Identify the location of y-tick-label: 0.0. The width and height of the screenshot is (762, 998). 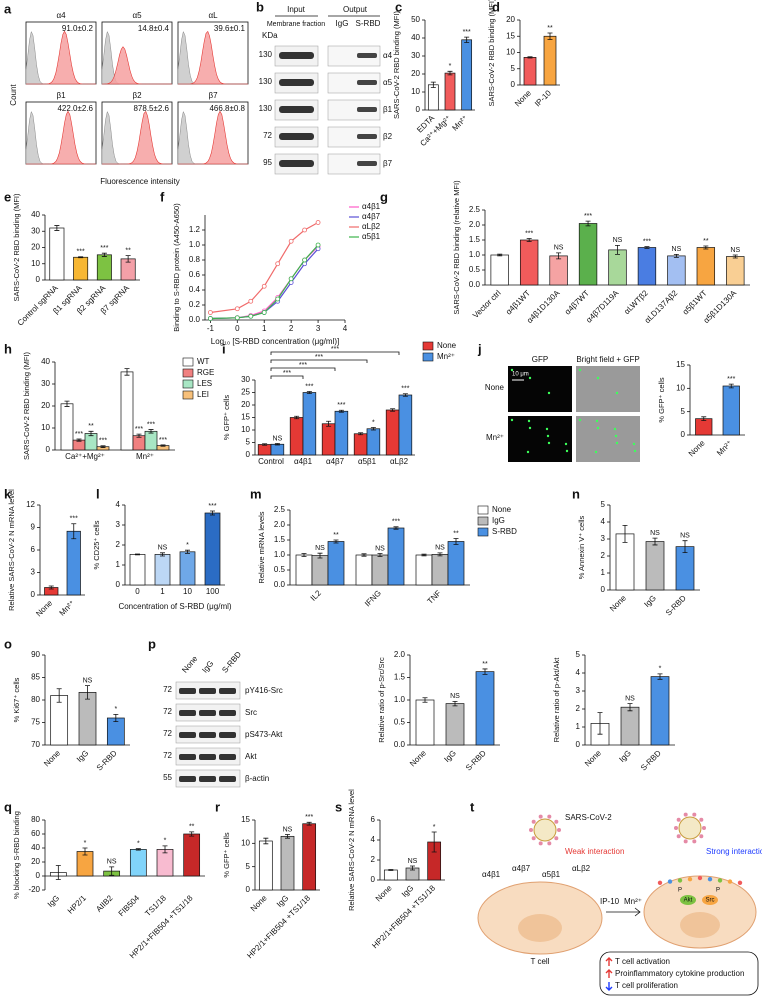
(475, 284).